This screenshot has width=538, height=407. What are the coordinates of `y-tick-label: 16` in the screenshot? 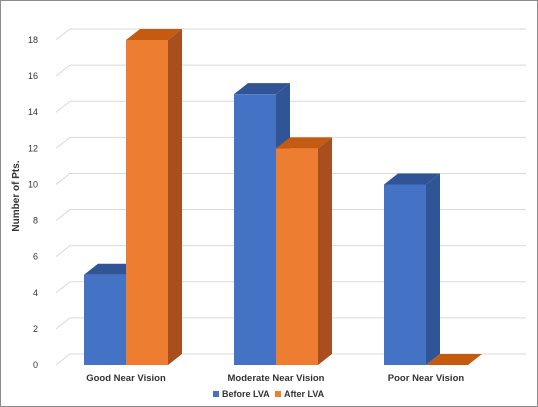 It's located at (33, 76).